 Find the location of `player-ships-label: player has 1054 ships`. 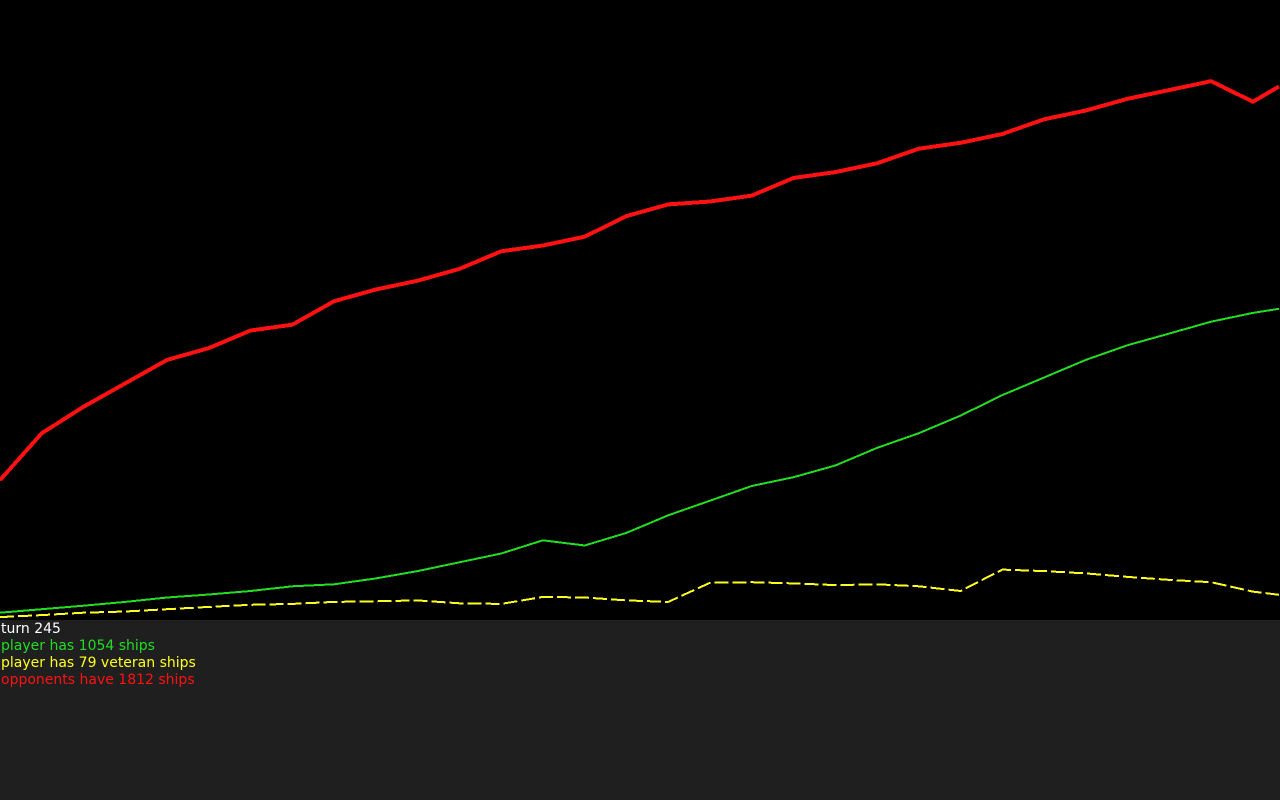

player-ships-label: player has 1054 ships is located at coordinates (78, 646).